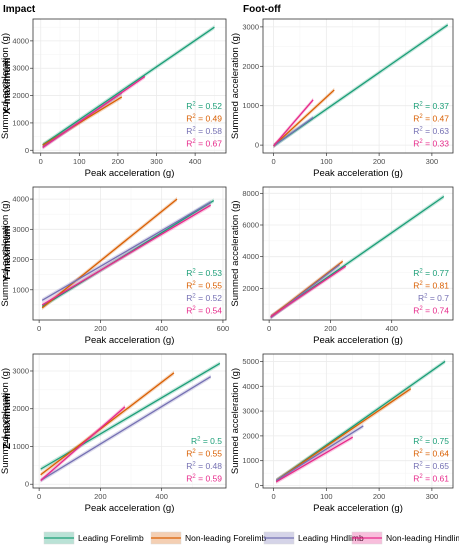 The image size is (459, 550). Describe the element at coordinates (431, 106) in the screenshot. I see `r-squared-label: R2 = 0.37` at that location.